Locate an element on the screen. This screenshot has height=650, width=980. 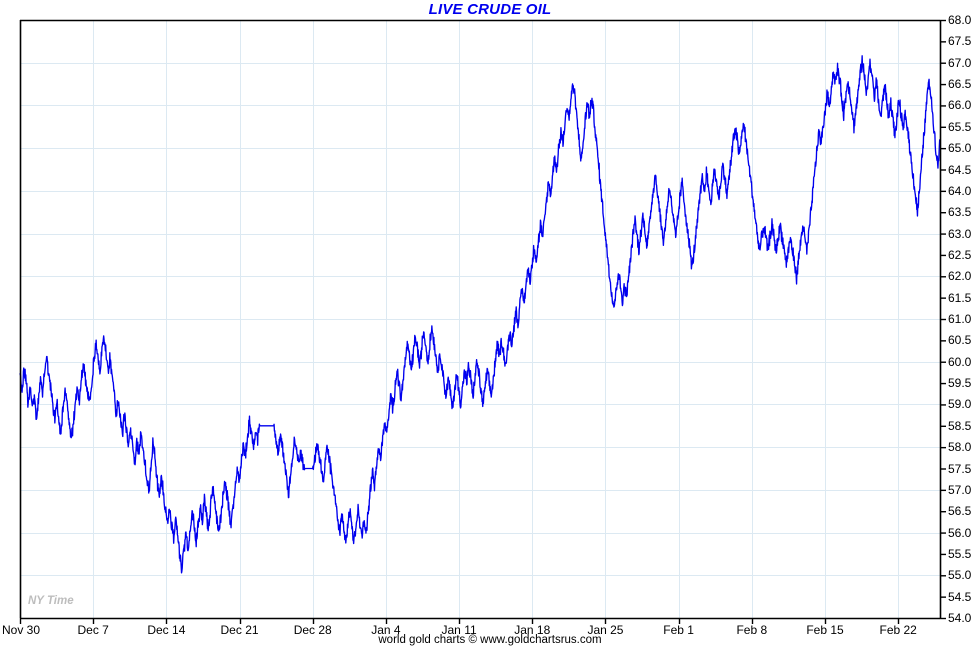
y-axis-tick-label: 65.0 is located at coordinates (960, 148).